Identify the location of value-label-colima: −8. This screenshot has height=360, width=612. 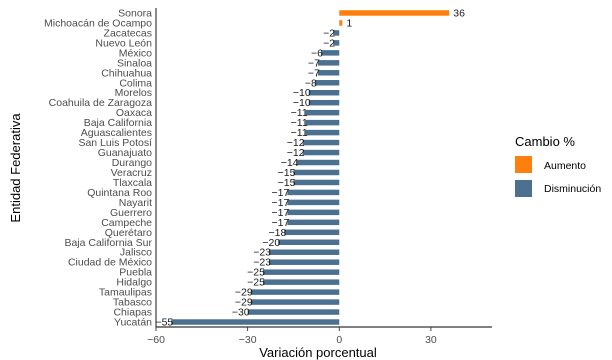
(311, 83).